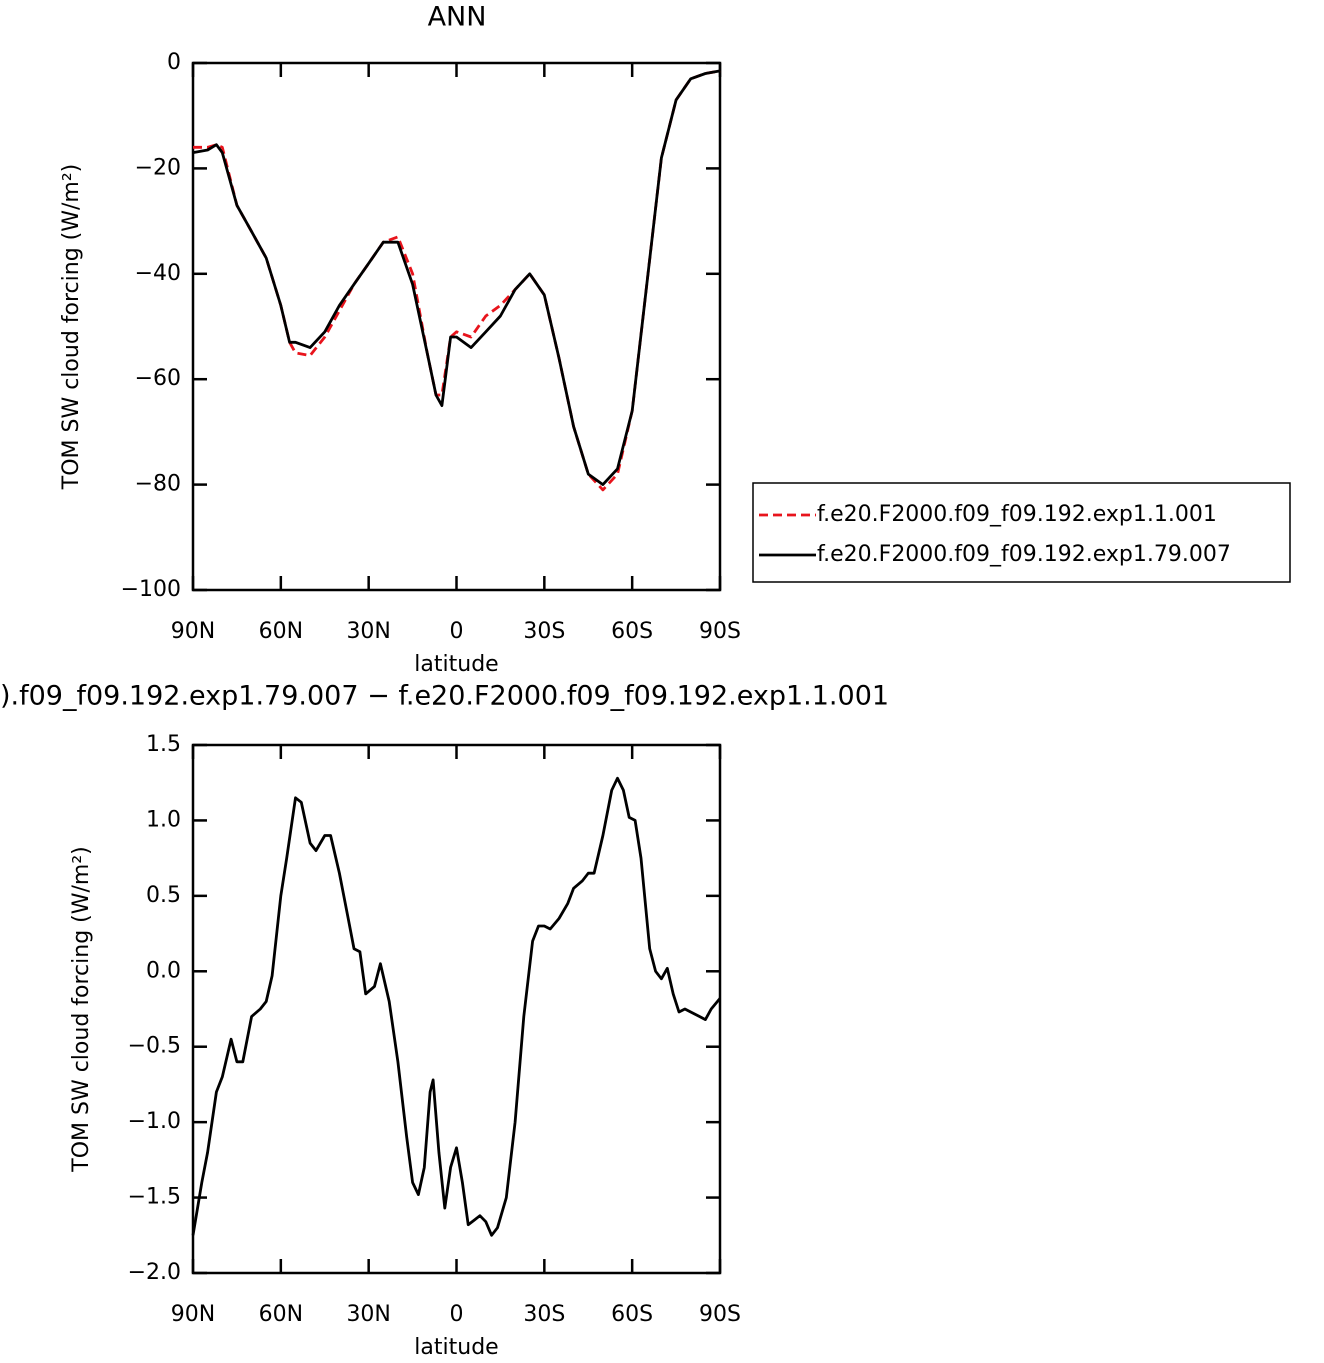 This screenshot has height=1363, width=1324. Describe the element at coordinates (154, 1197) in the screenshot. I see `y-tick-label: −1.5` at that location.